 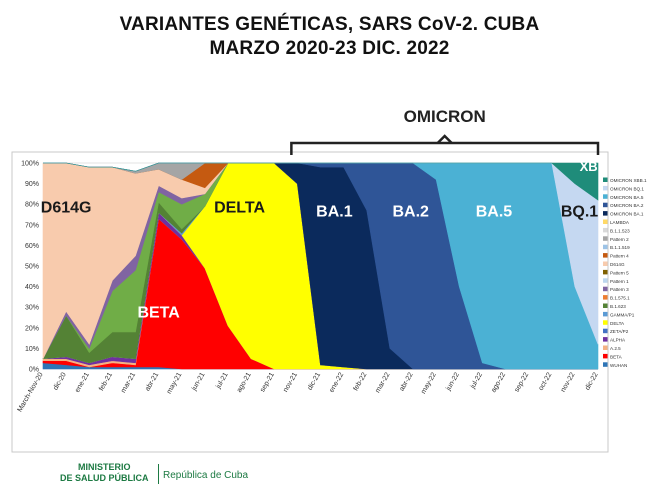 I want to click on y-tick-label: 20%, so click(x=32, y=328).